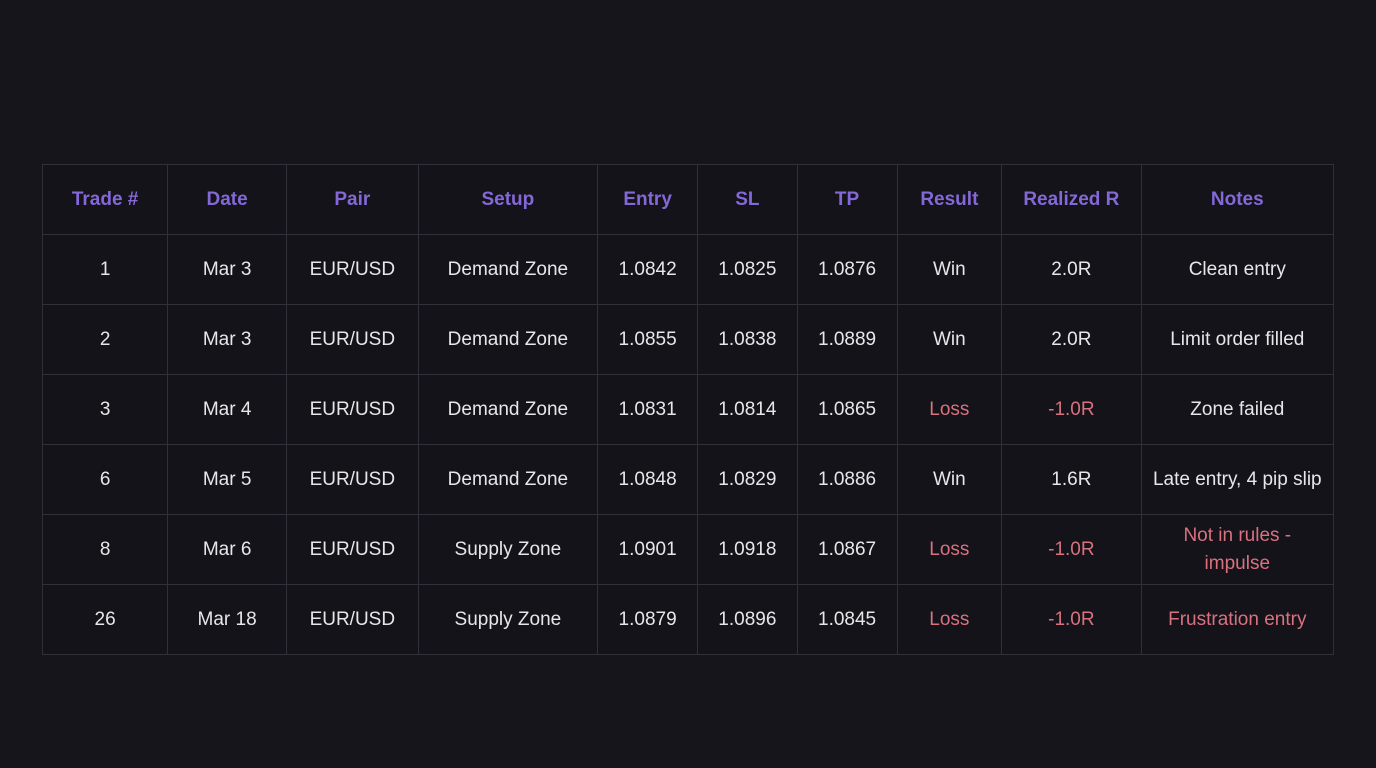 This screenshot has height=768, width=1376. I want to click on cell-sl: 1.0896, so click(747, 619).